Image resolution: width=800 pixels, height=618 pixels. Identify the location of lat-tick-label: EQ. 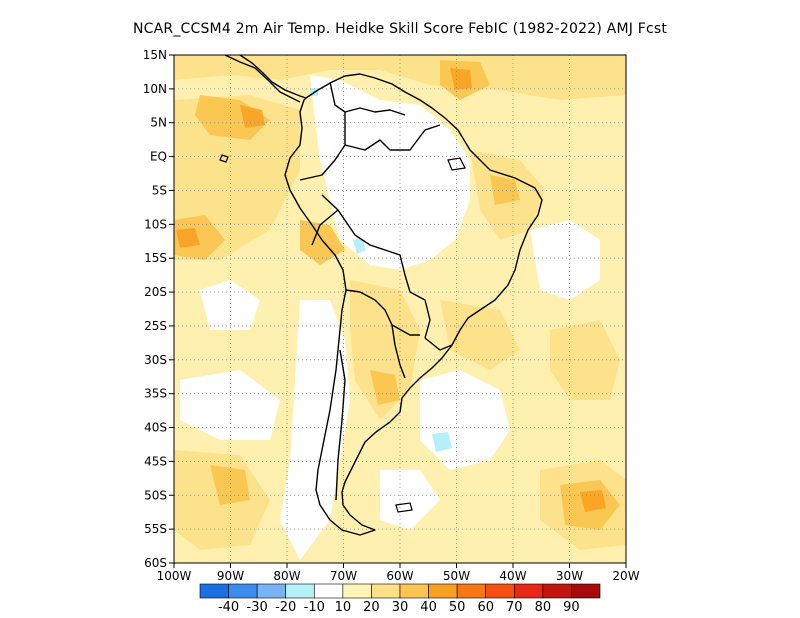
(158, 157).